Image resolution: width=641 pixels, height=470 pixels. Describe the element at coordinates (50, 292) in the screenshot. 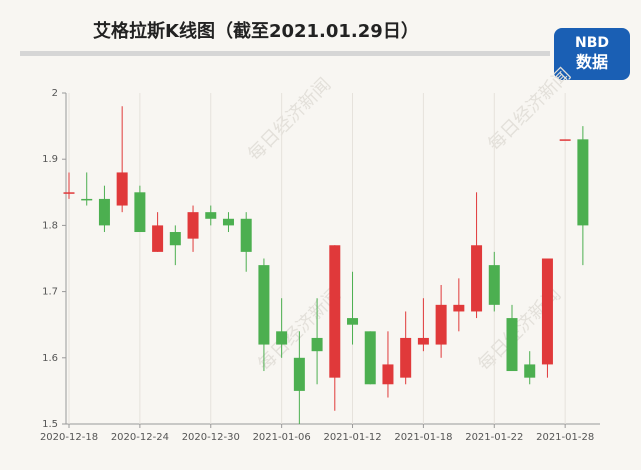

I see `y-tick-label: 1.7` at that location.